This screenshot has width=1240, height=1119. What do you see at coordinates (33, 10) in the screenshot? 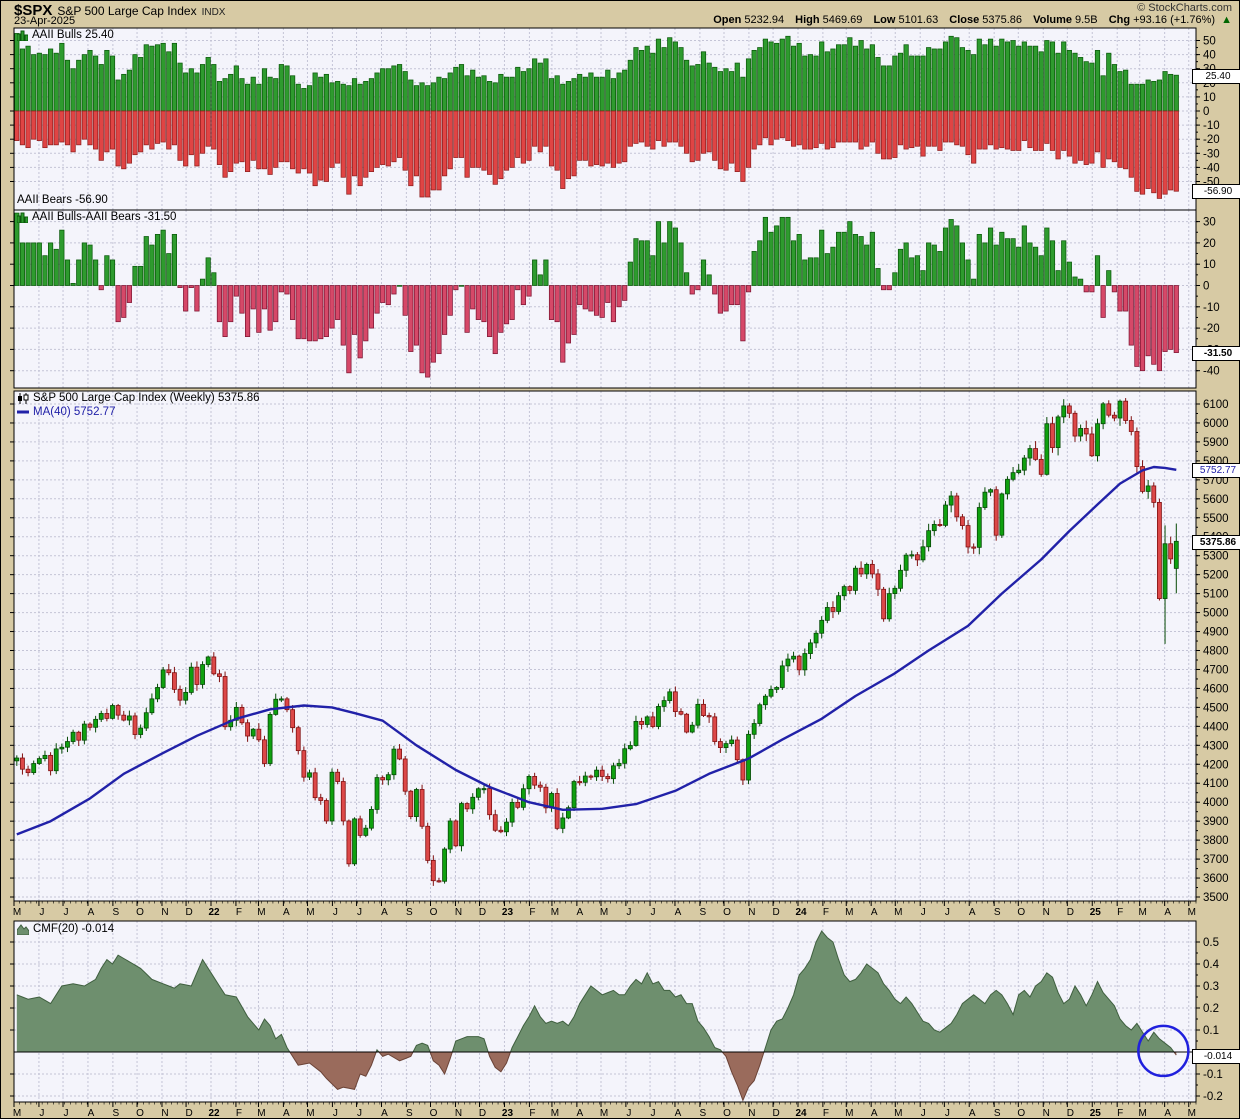
I see `ticker-symbol: $SPX` at bounding box center [33, 10].